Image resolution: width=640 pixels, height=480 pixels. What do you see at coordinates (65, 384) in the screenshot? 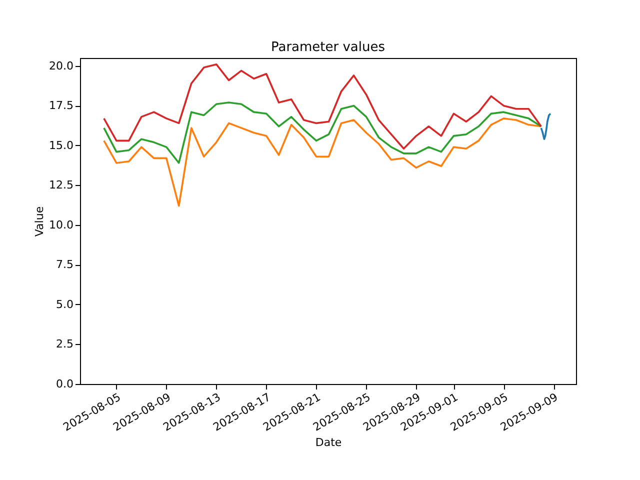
I see `y-tick-label: 0.0` at bounding box center [65, 384].